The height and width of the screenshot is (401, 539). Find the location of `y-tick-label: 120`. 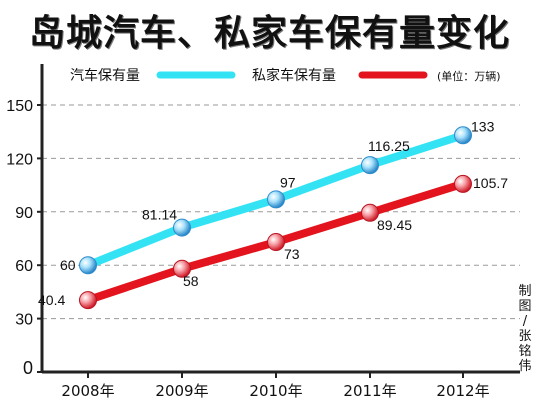

y-tick-label: 120 is located at coordinates (19, 159).